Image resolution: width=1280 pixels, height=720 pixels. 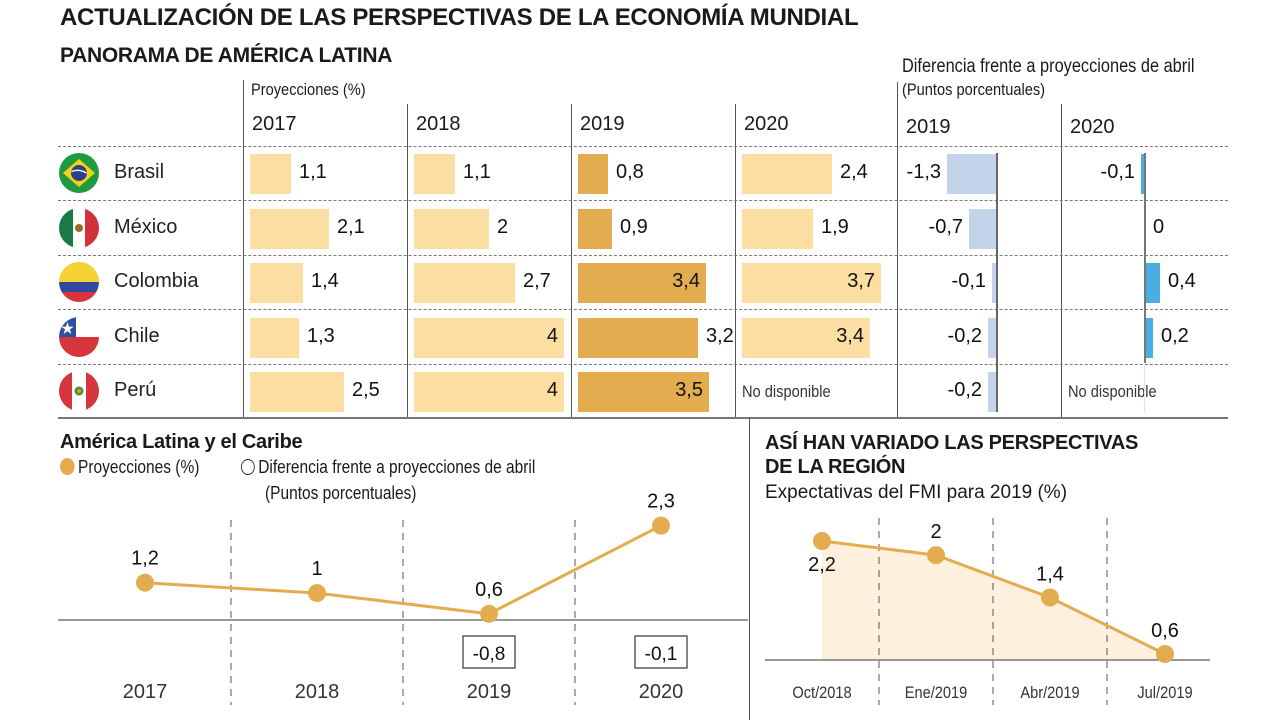 I want to click on projection-value: 3,2, so click(x=720, y=336).